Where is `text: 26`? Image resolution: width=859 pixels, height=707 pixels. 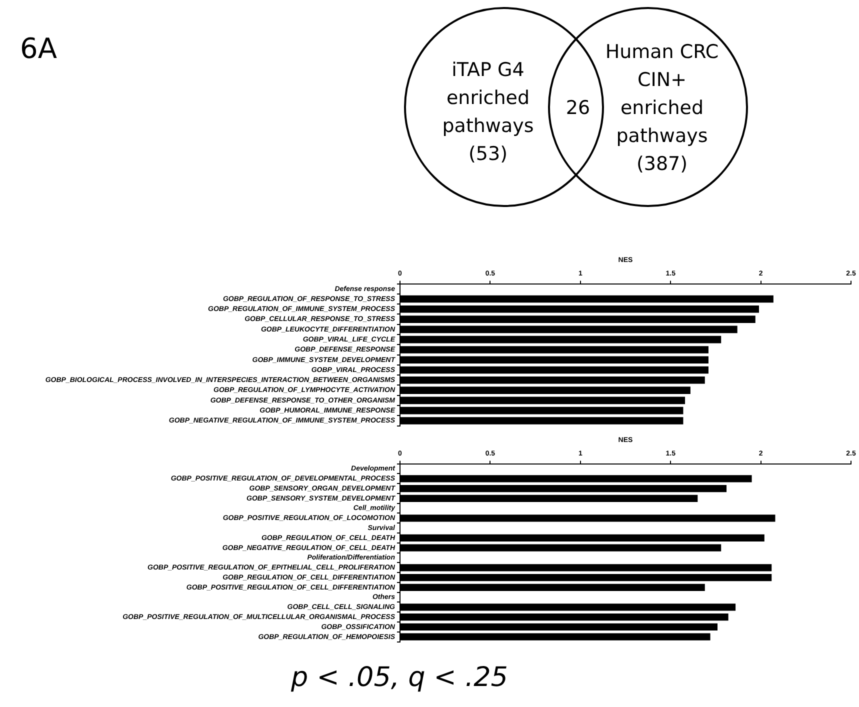 text: 26 is located at coordinates (578, 108).